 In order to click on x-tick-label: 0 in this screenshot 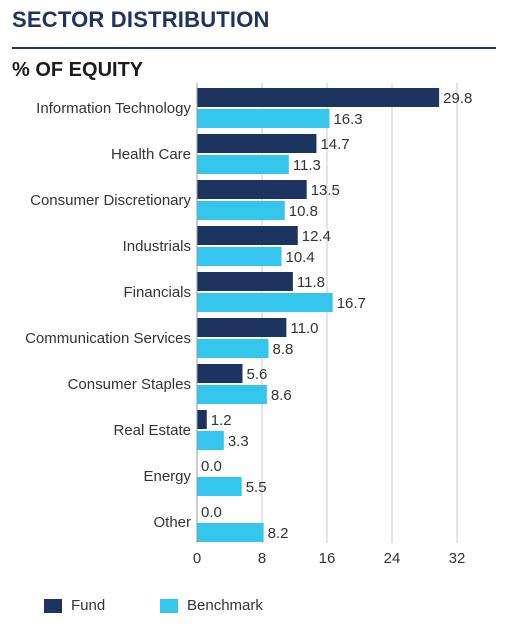, I will do `click(197, 558)`.